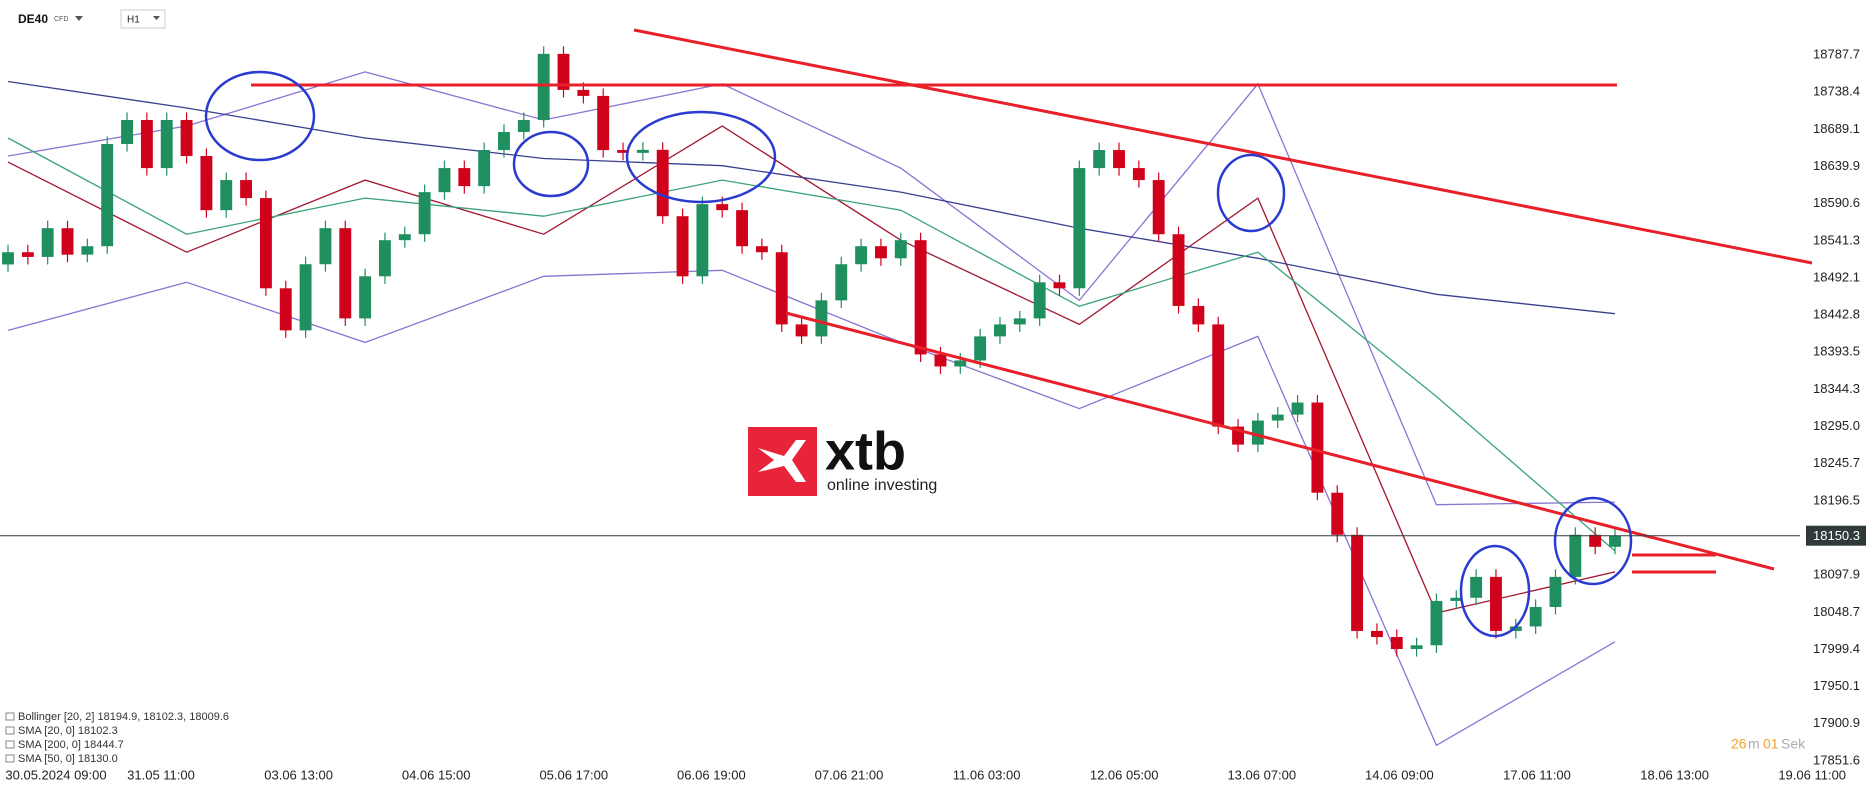  Describe the element at coordinates (1739, 744) in the screenshot. I see `countdown-minutes: 26` at that location.